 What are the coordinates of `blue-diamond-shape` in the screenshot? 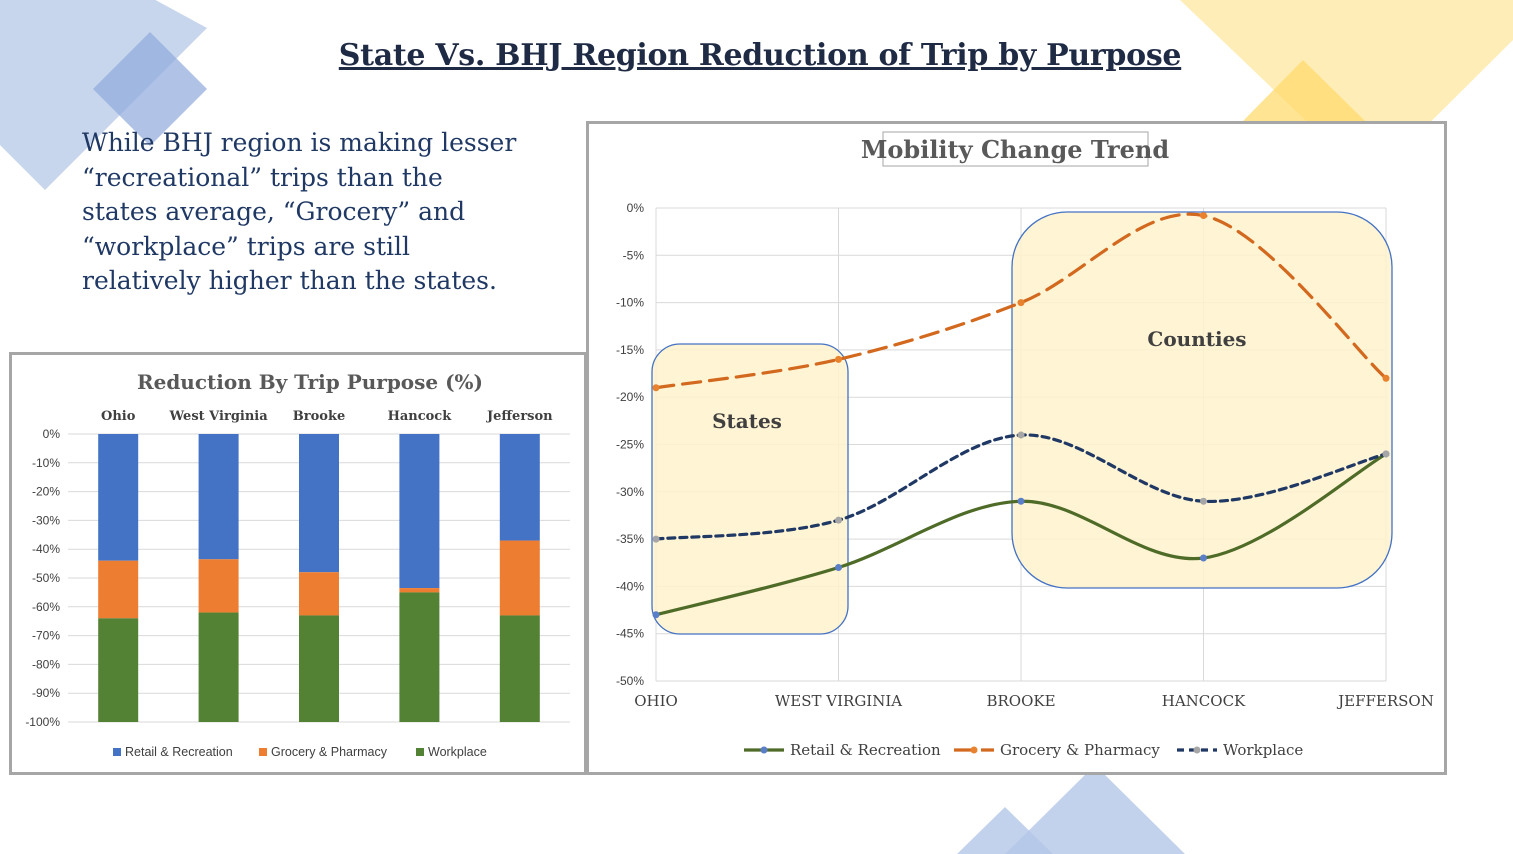 It's located at (150, 89).